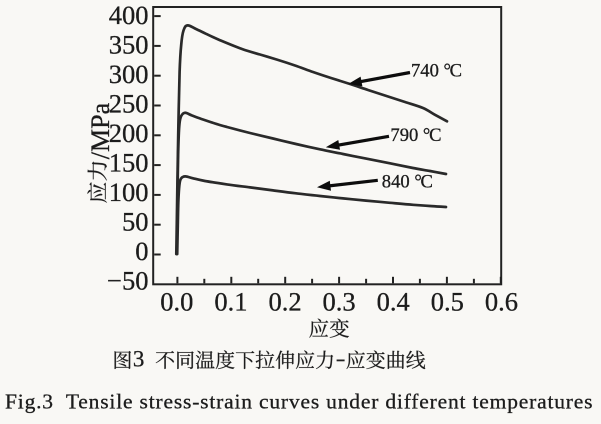  I want to click on svg-text: 350, so click(129, 44).